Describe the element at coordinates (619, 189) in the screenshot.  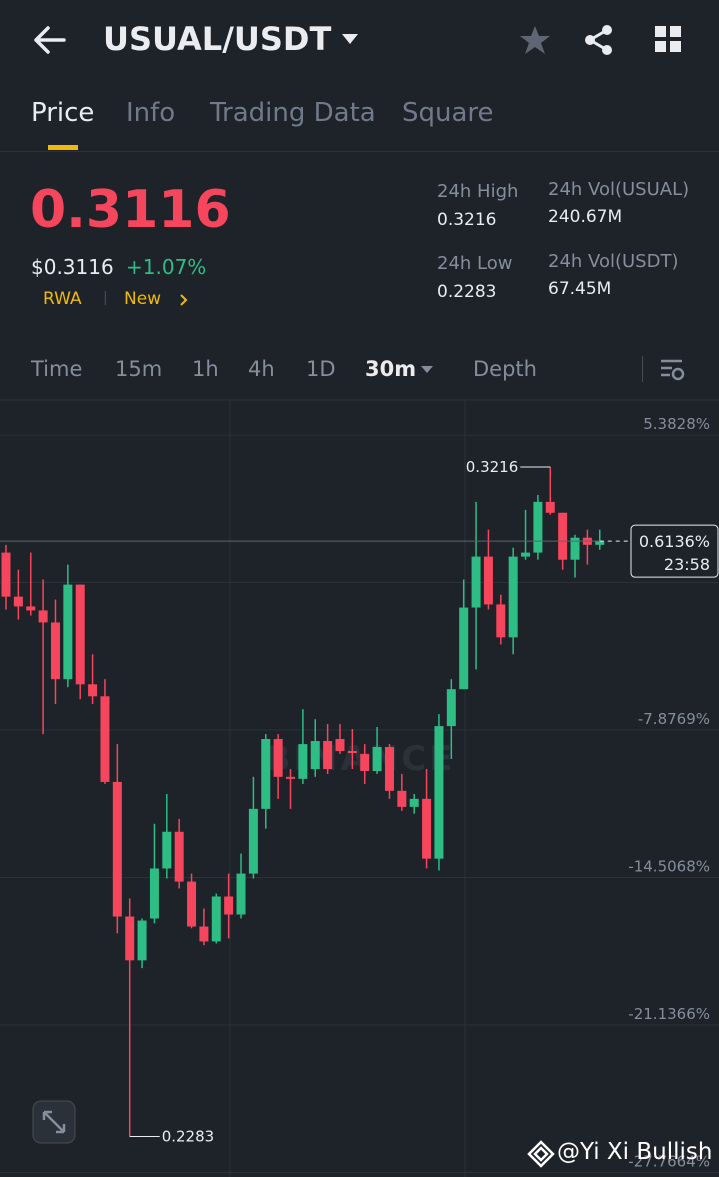
I see `stat-label: 24h Vol(USUAL)` at that location.